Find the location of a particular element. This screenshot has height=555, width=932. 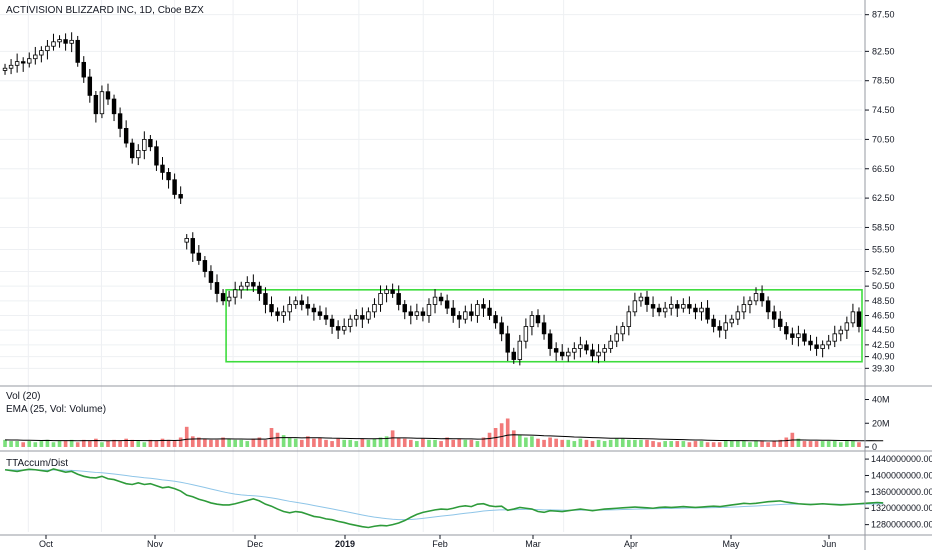

time-tick-label: Dec is located at coordinates (255, 544).